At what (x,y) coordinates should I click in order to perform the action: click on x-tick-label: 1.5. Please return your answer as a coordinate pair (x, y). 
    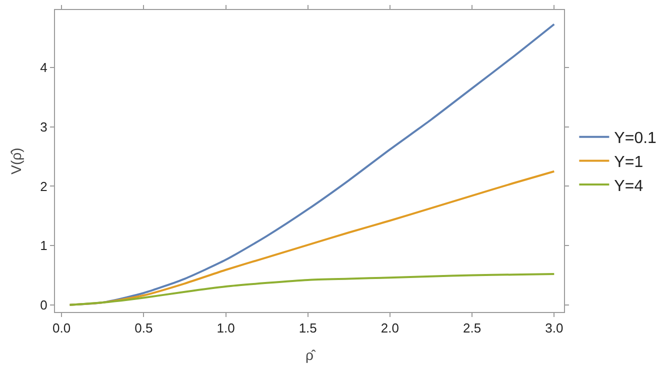
    Looking at the image, I should click on (307, 328).